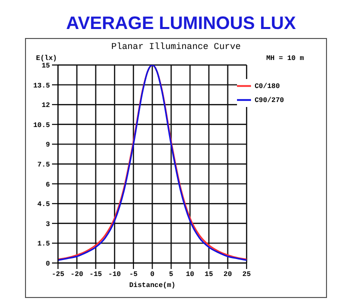  What do you see at coordinates (176, 47) in the screenshot?
I see `chart-subtitle: Planar Illuminance Curve` at bounding box center [176, 47].